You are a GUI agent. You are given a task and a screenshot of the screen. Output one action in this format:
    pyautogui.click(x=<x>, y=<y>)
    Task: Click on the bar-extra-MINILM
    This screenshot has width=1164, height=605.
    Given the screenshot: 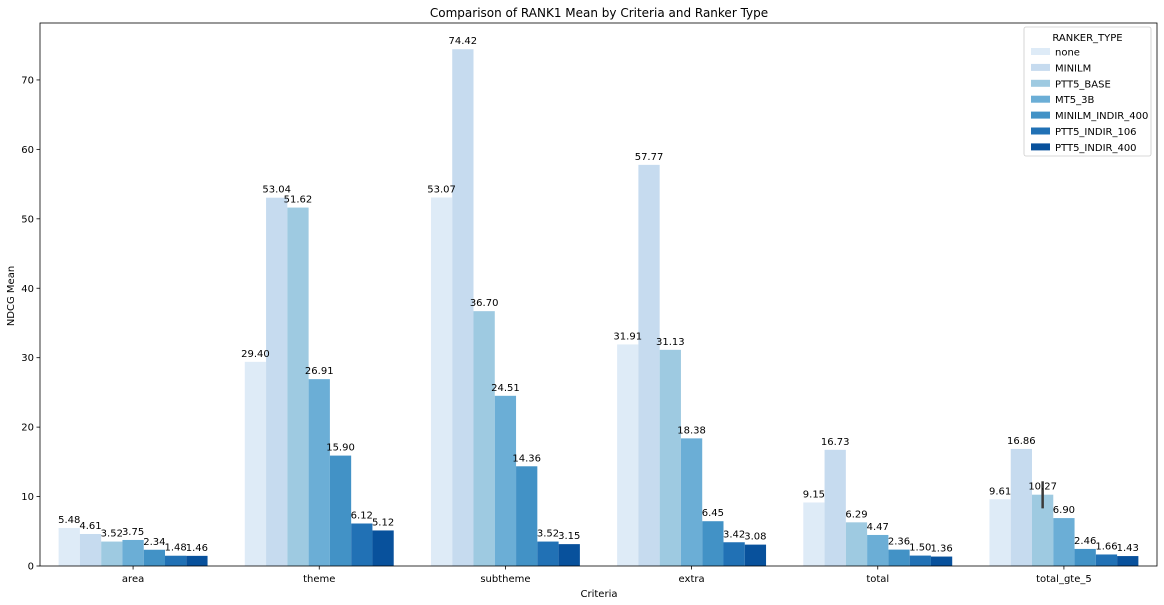 What is the action you would take?
    pyautogui.click(x=649, y=365)
    